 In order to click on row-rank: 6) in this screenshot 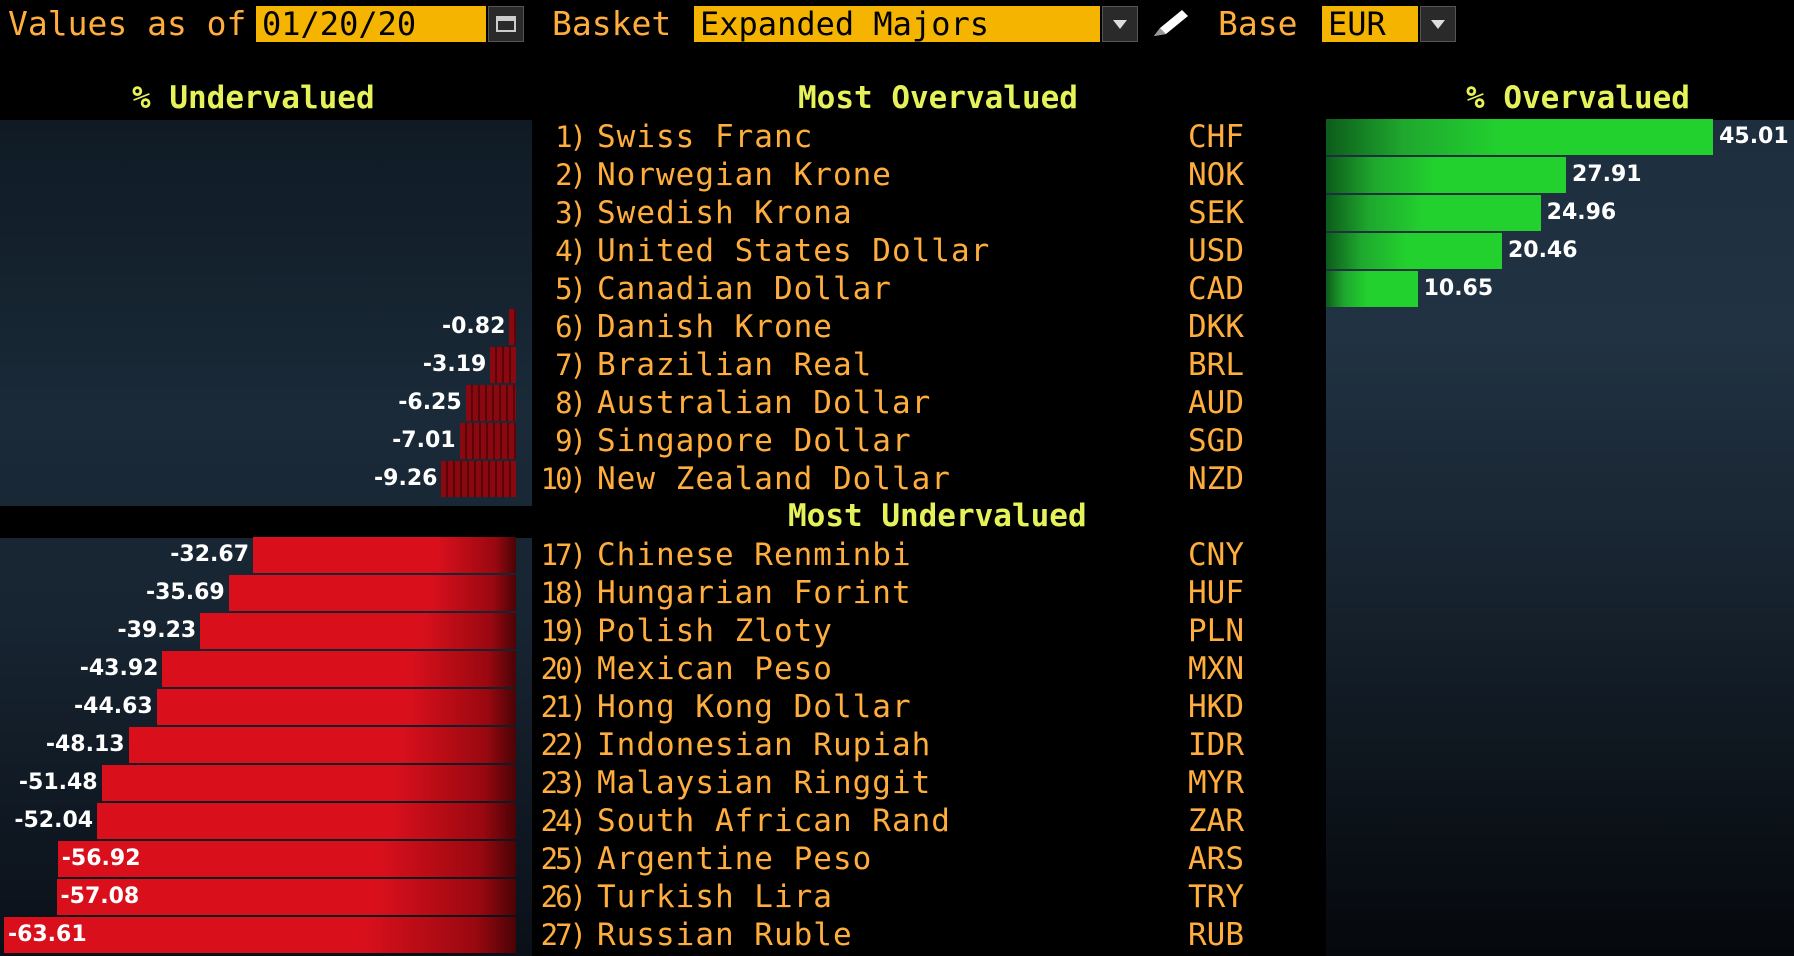, I will do `click(571, 327)`.